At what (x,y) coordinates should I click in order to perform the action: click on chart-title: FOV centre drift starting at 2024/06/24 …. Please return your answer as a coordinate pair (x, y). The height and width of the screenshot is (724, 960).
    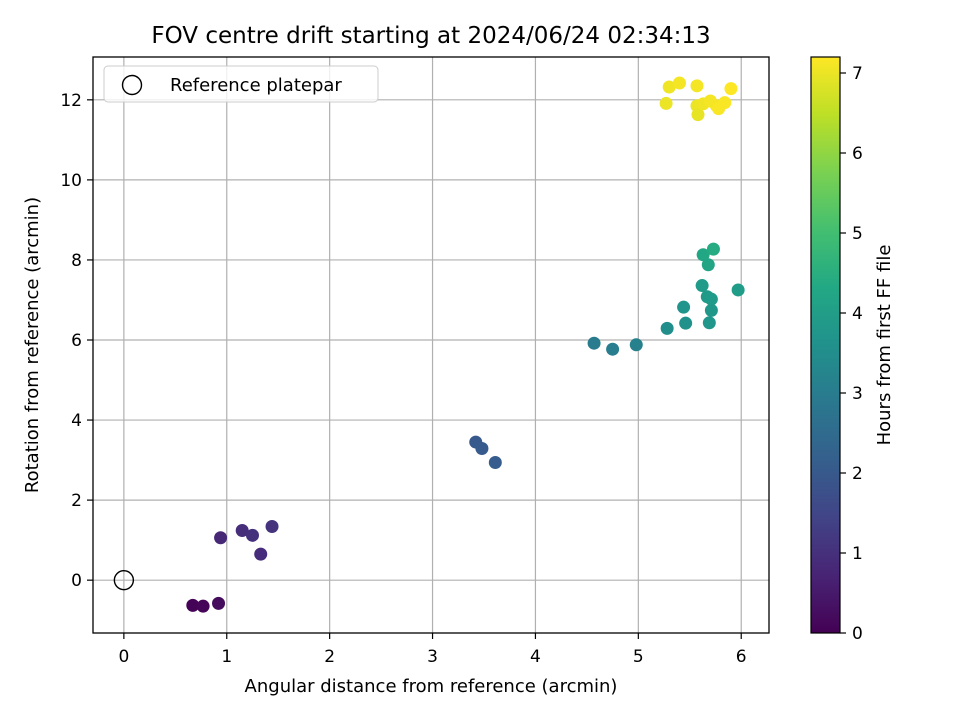
    Looking at the image, I should click on (430, 36).